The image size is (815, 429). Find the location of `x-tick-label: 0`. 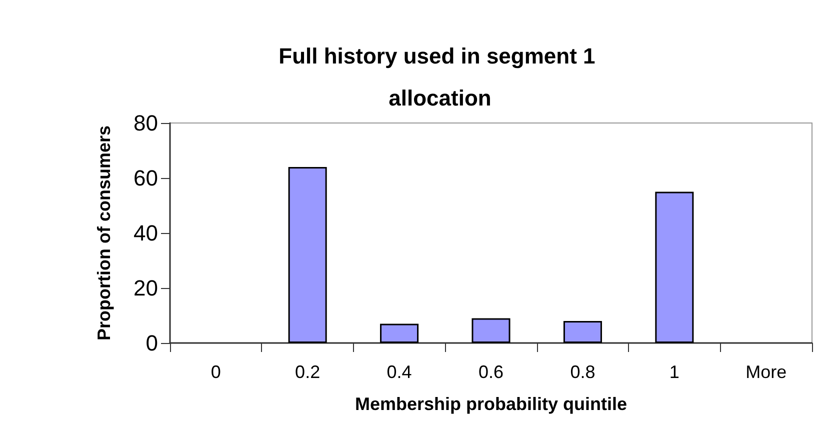

x-tick-label: 0 is located at coordinates (215, 372).